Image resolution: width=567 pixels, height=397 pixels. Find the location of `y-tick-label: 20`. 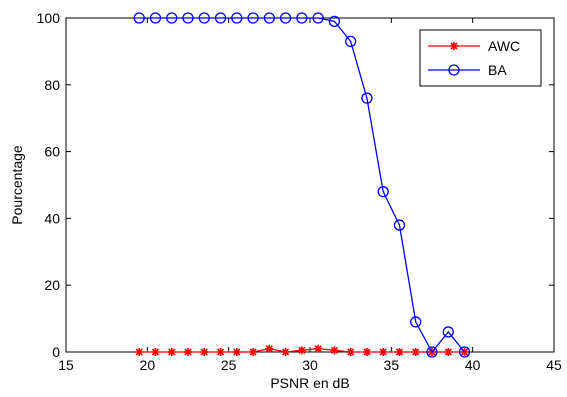

y-tick-label: 20 is located at coordinates (52, 285).